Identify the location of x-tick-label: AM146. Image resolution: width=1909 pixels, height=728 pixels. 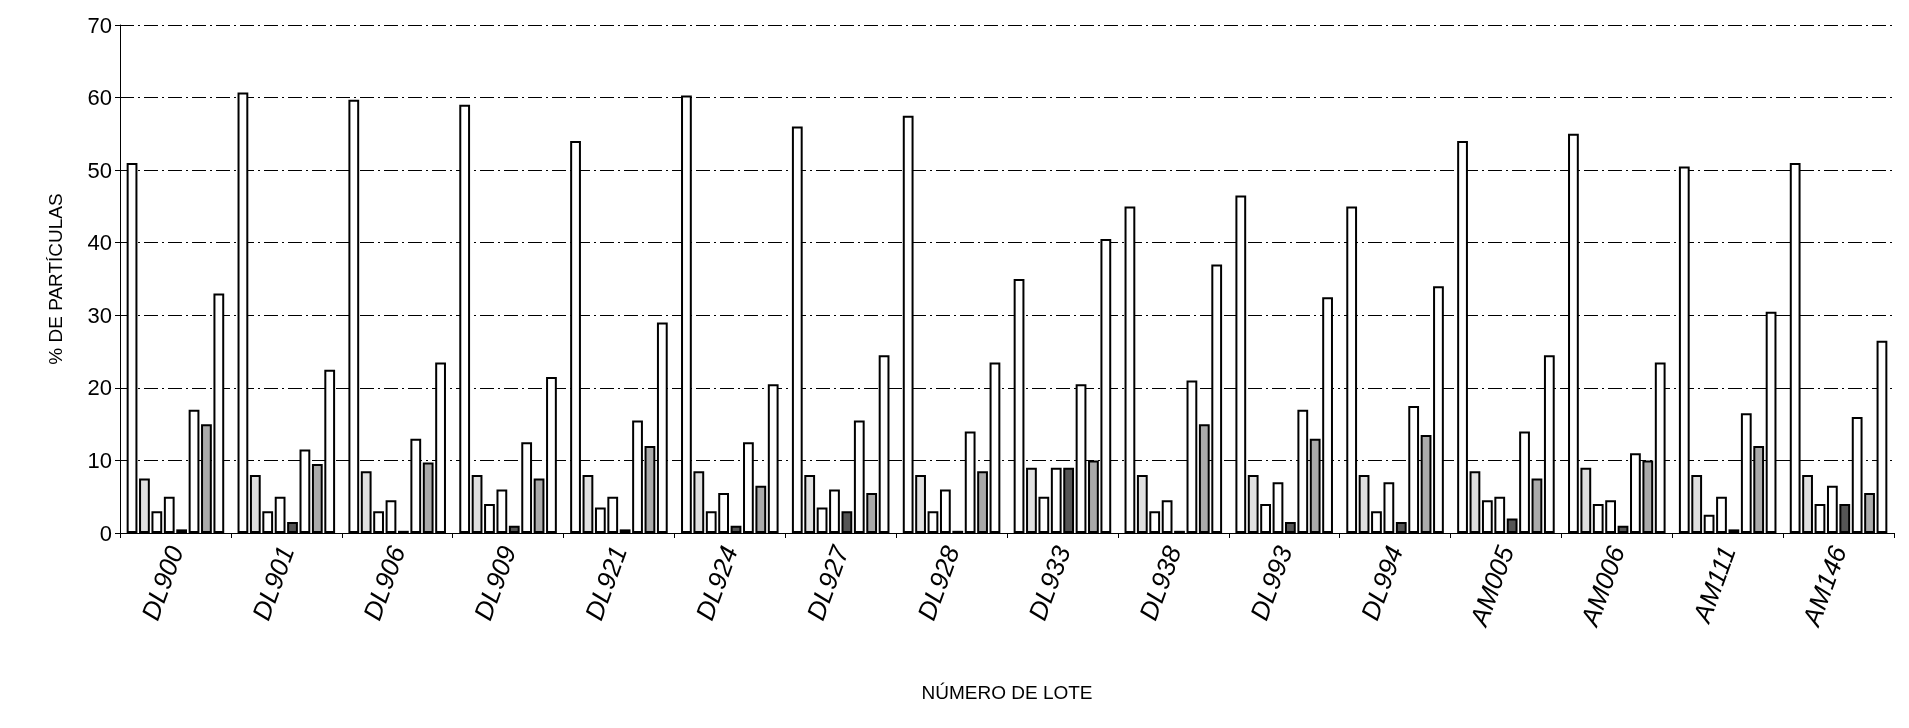
(1824, 586).